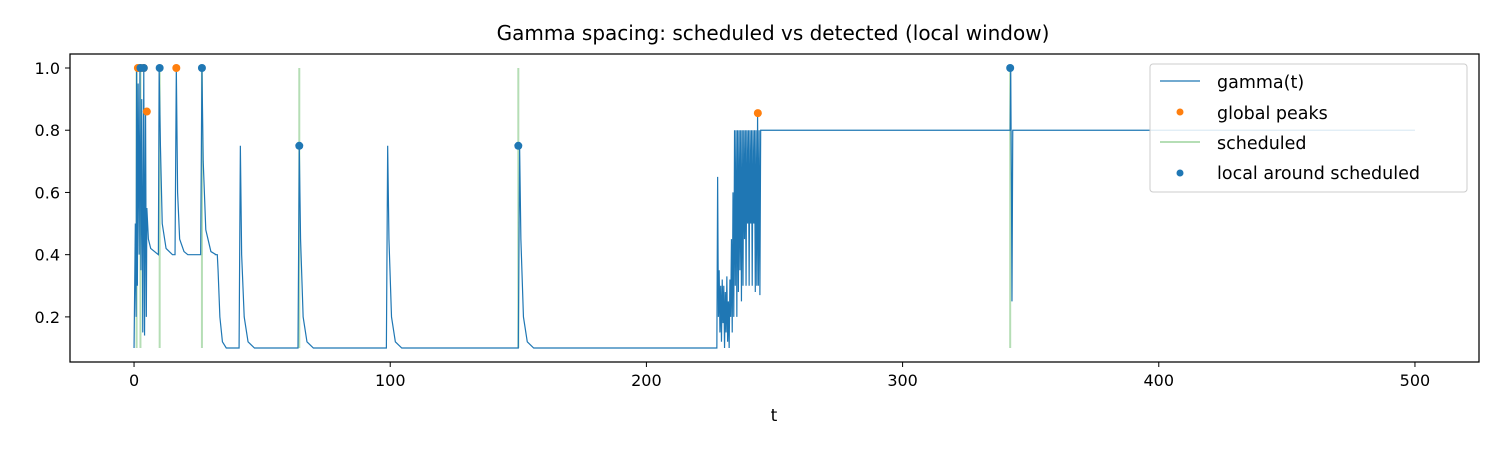  What do you see at coordinates (134, 380) in the screenshot?
I see `x-tick-label-0: 0` at bounding box center [134, 380].